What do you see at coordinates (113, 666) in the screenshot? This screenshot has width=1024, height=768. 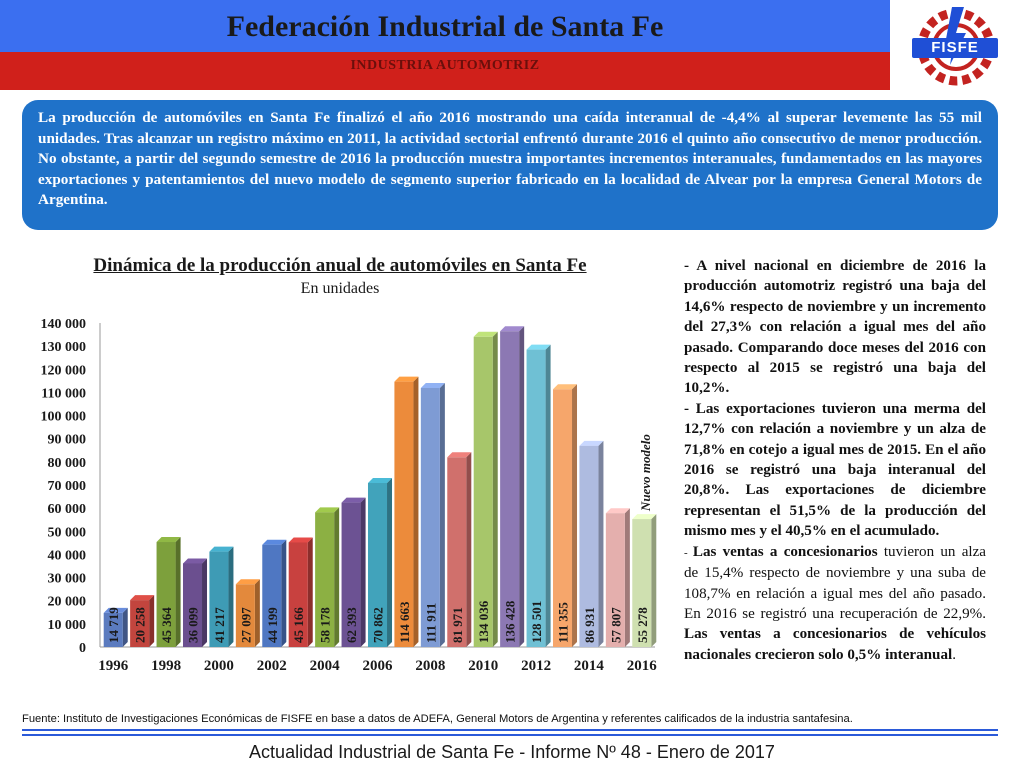 I see `x-tick-label: 1996` at bounding box center [113, 666].